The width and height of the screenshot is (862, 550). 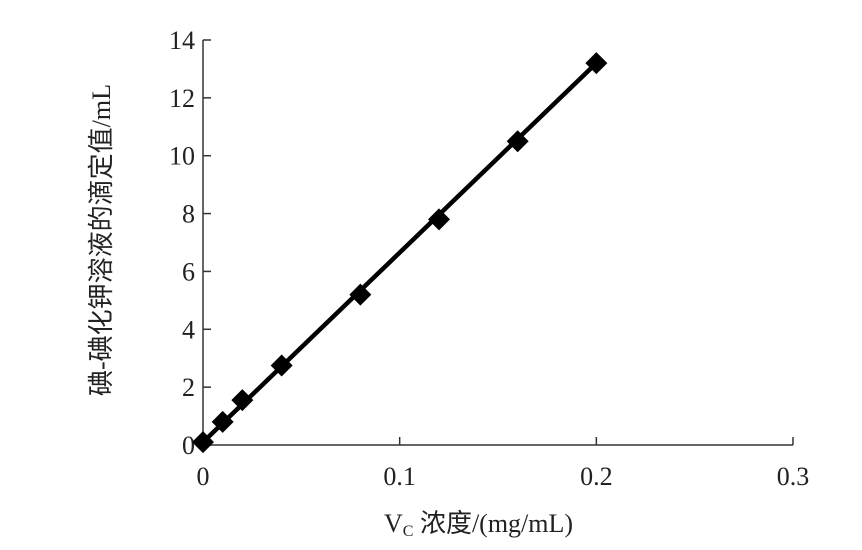 I want to click on x-axis-title: VC 浓度/(mg/mL), so click(x=478, y=524).